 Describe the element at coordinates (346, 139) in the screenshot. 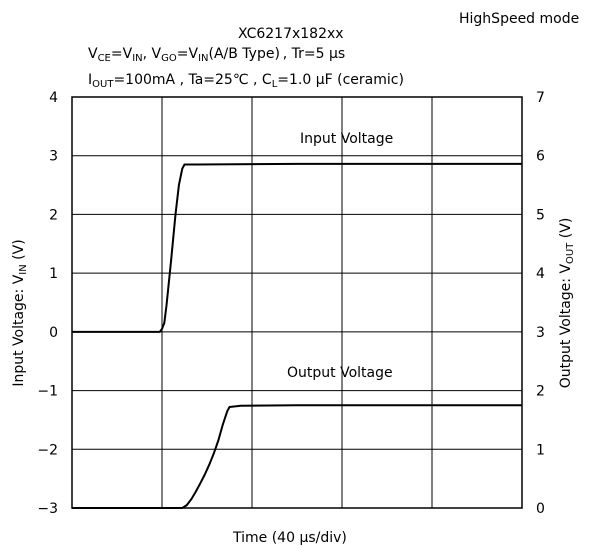

I see `annotation-input-voltage: Input Voltage` at that location.